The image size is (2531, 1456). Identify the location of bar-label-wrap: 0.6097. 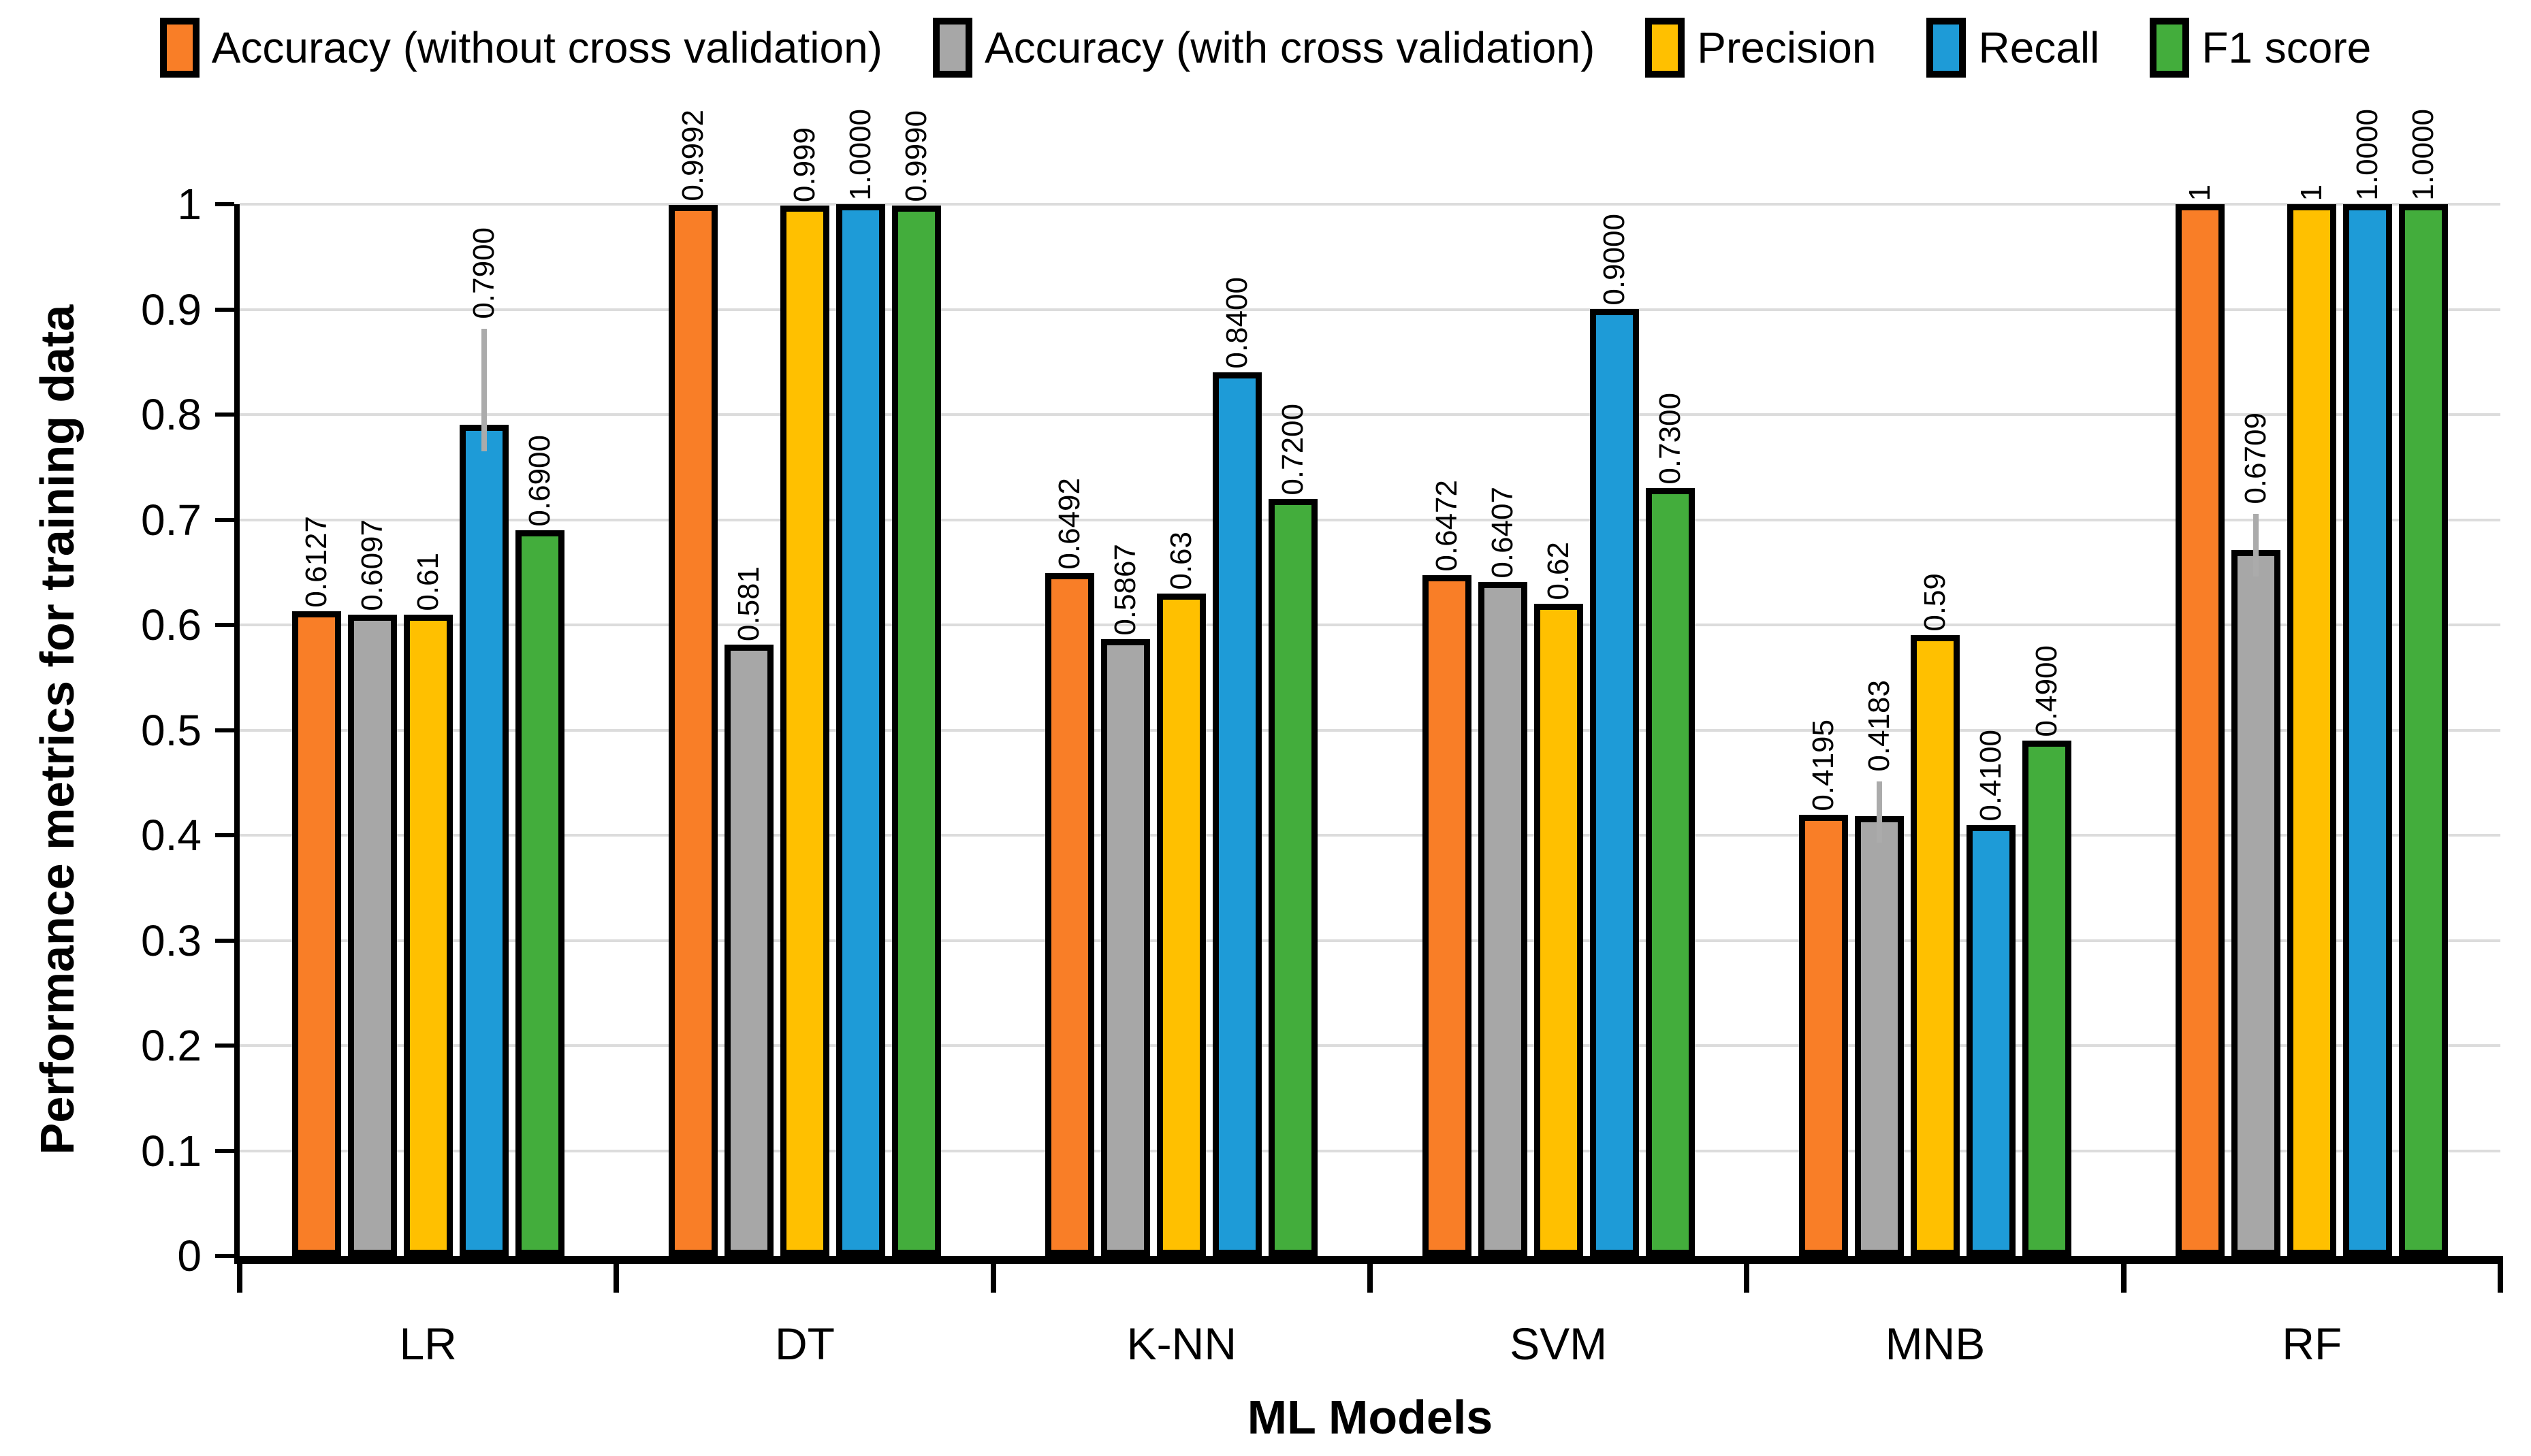
(371, 565).